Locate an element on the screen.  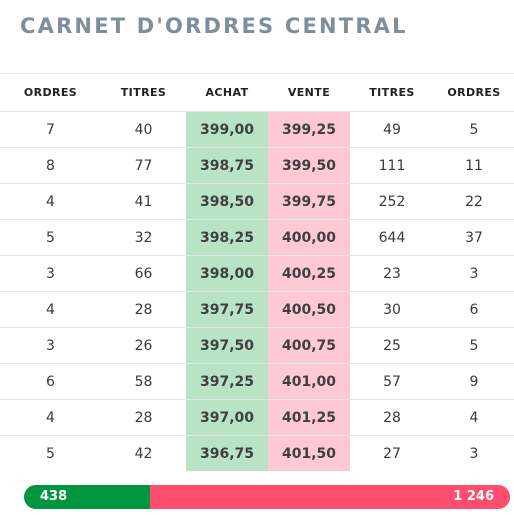
page-title: CARNET D'ORDRES CENTRAL is located at coordinates (214, 26).